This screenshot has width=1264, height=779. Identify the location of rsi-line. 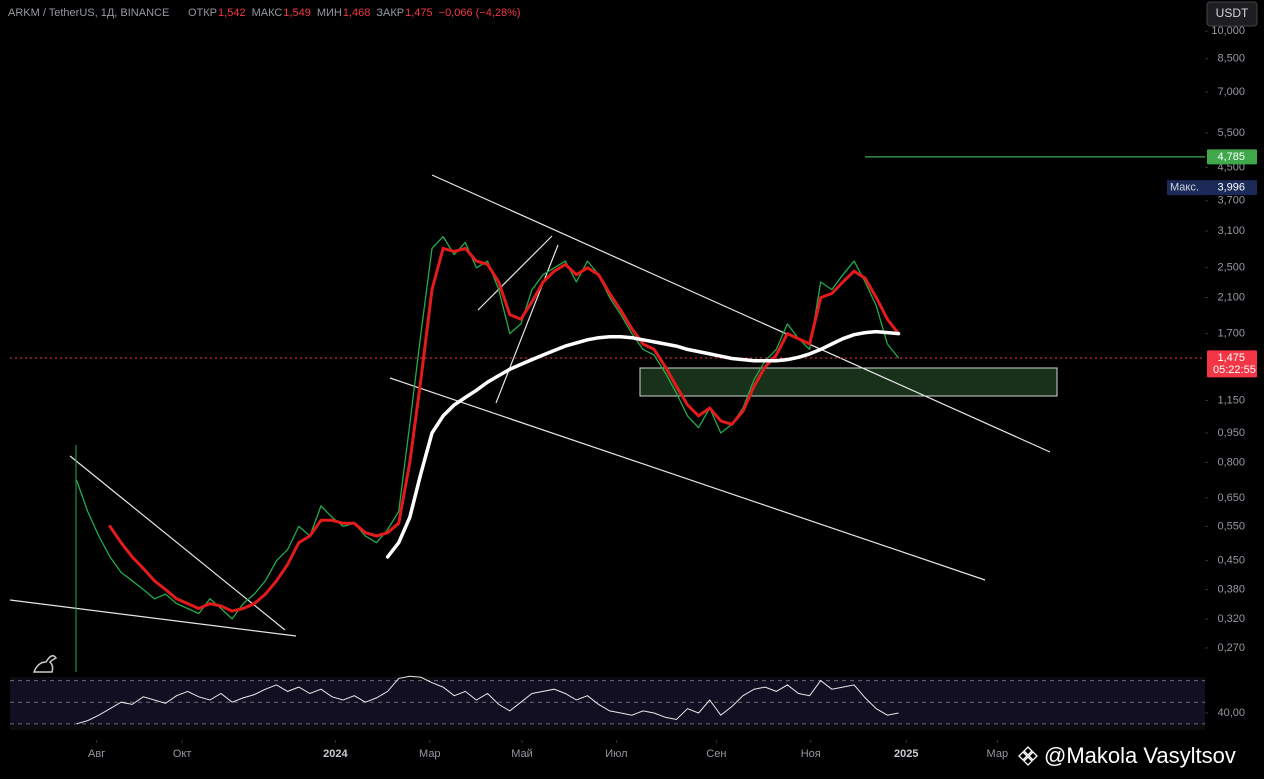
(487, 700).